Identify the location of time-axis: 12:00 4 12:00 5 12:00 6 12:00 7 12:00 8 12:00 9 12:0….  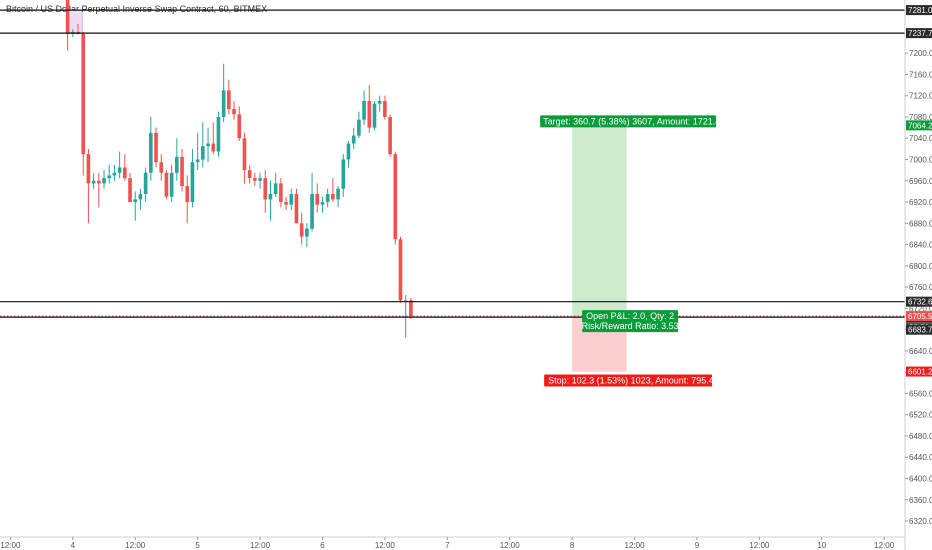
(452, 543).